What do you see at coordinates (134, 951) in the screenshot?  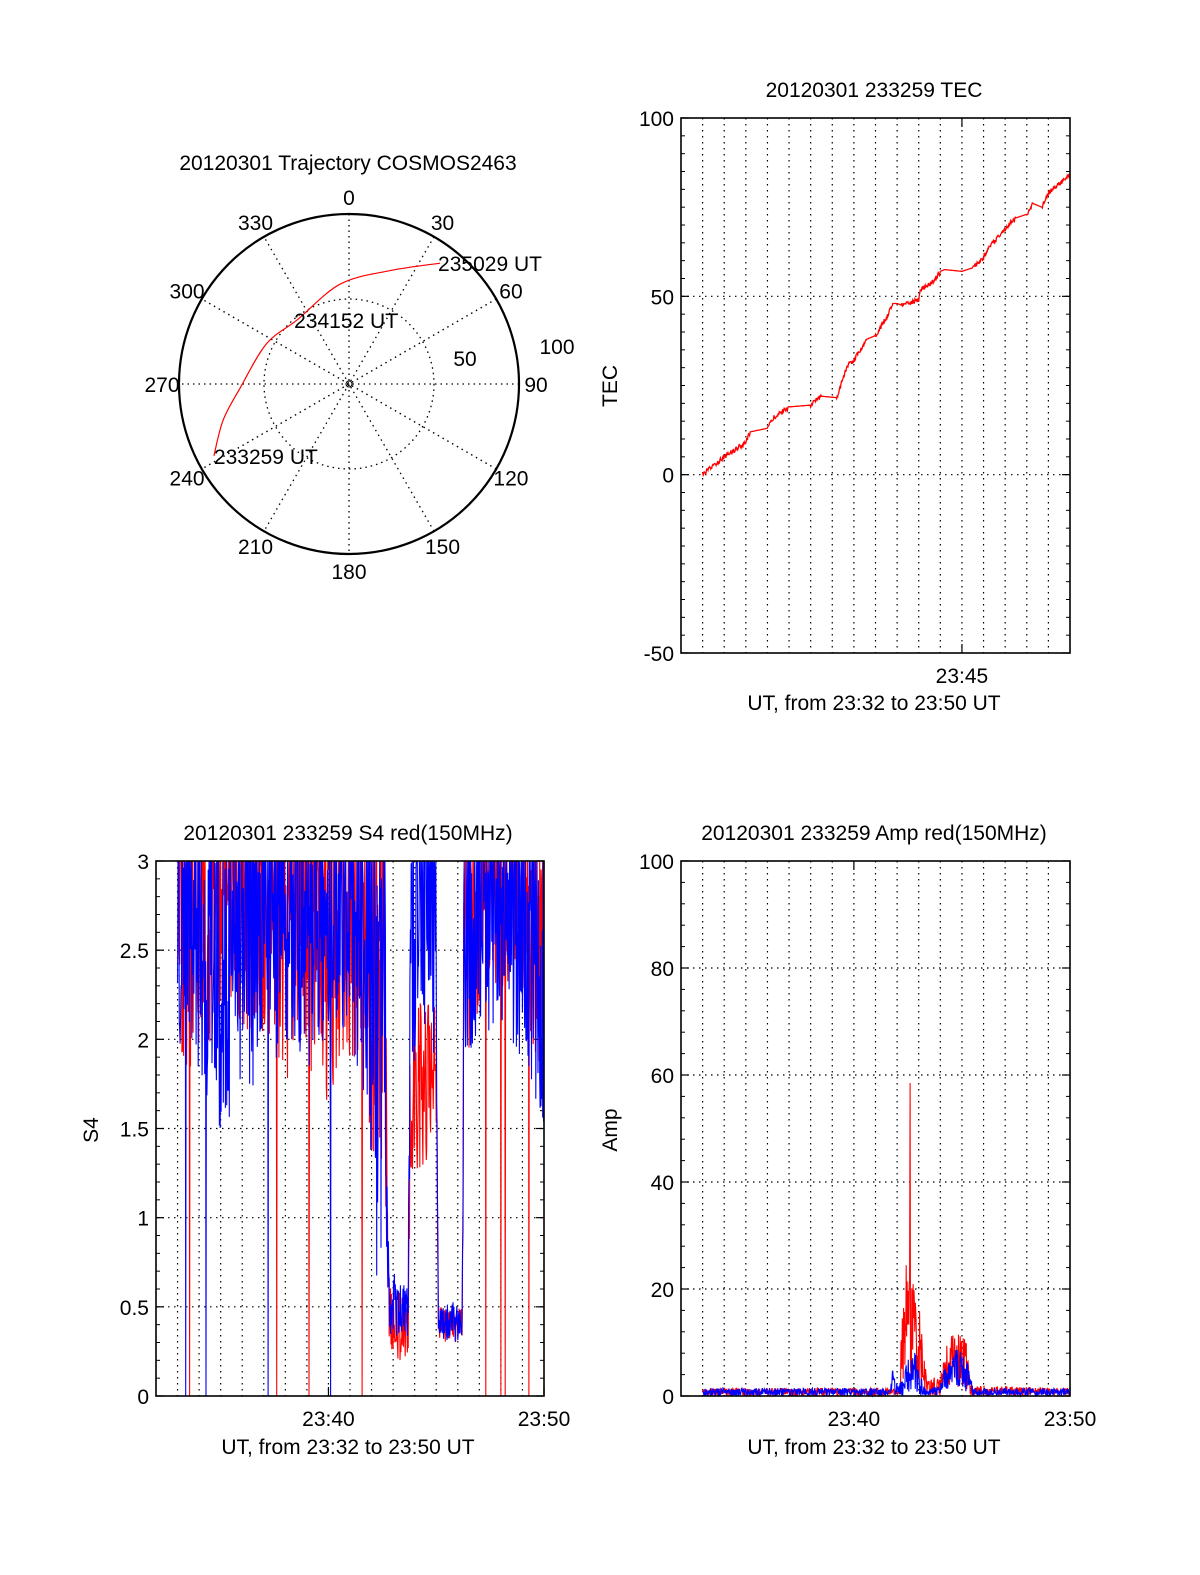 I see `y-tick-label: 2.5` at bounding box center [134, 951].